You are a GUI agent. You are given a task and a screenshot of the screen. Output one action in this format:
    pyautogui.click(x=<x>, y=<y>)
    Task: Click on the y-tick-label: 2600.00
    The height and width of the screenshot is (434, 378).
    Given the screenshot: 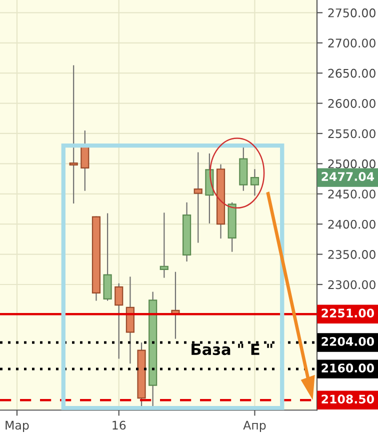 What is the action you would take?
    pyautogui.click(x=352, y=103)
    